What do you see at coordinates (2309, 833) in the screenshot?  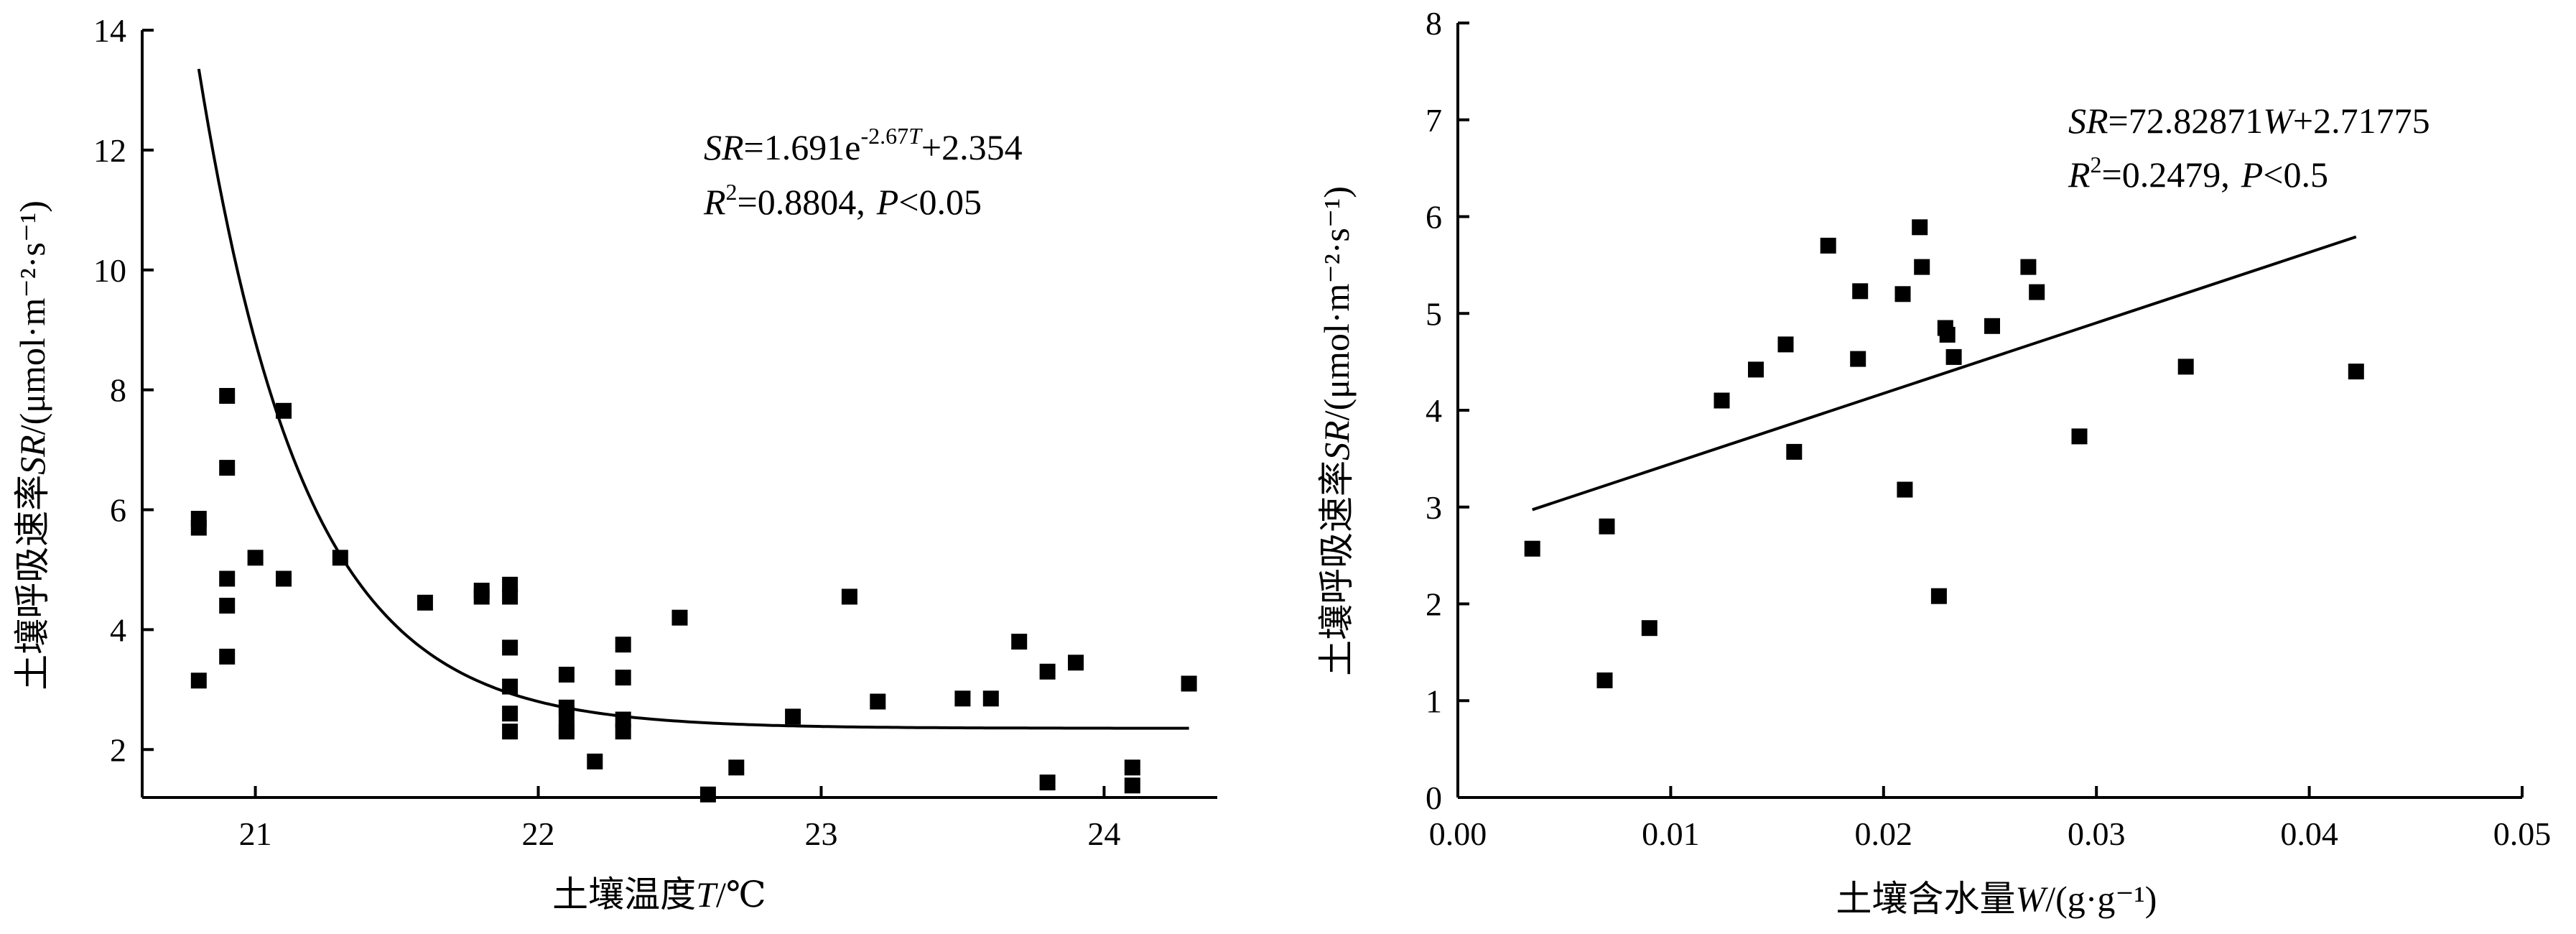 I see `x-tick-label: 0.04` at bounding box center [2309, 833].